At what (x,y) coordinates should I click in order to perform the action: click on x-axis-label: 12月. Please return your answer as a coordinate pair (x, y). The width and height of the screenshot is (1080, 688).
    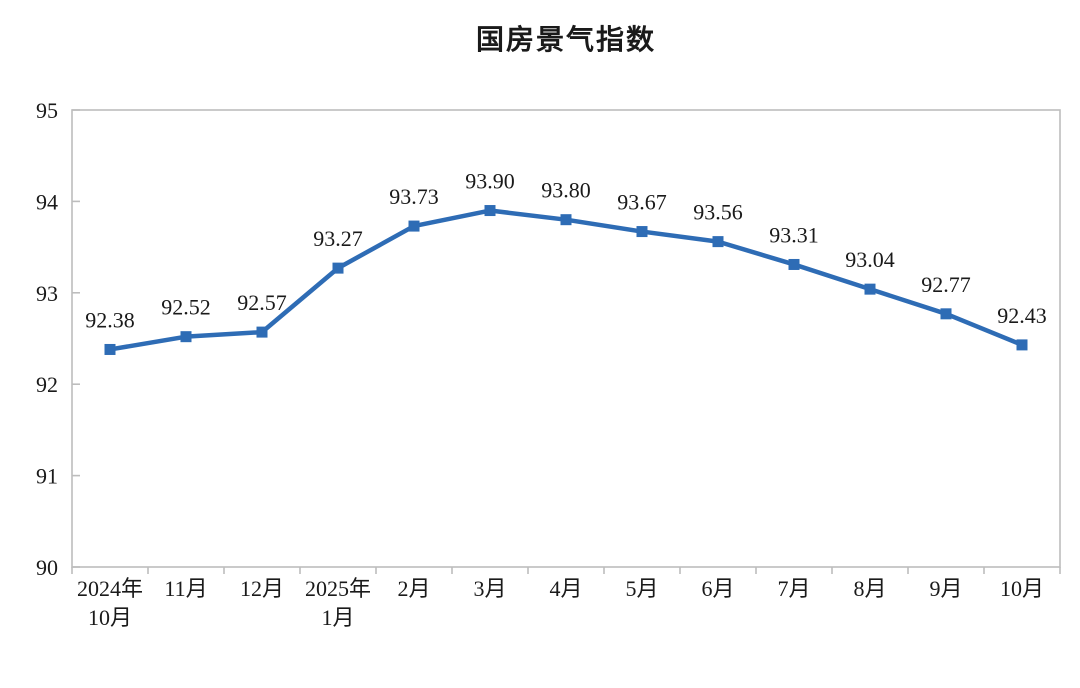
    Looking at the image, I should click on (262, 588).